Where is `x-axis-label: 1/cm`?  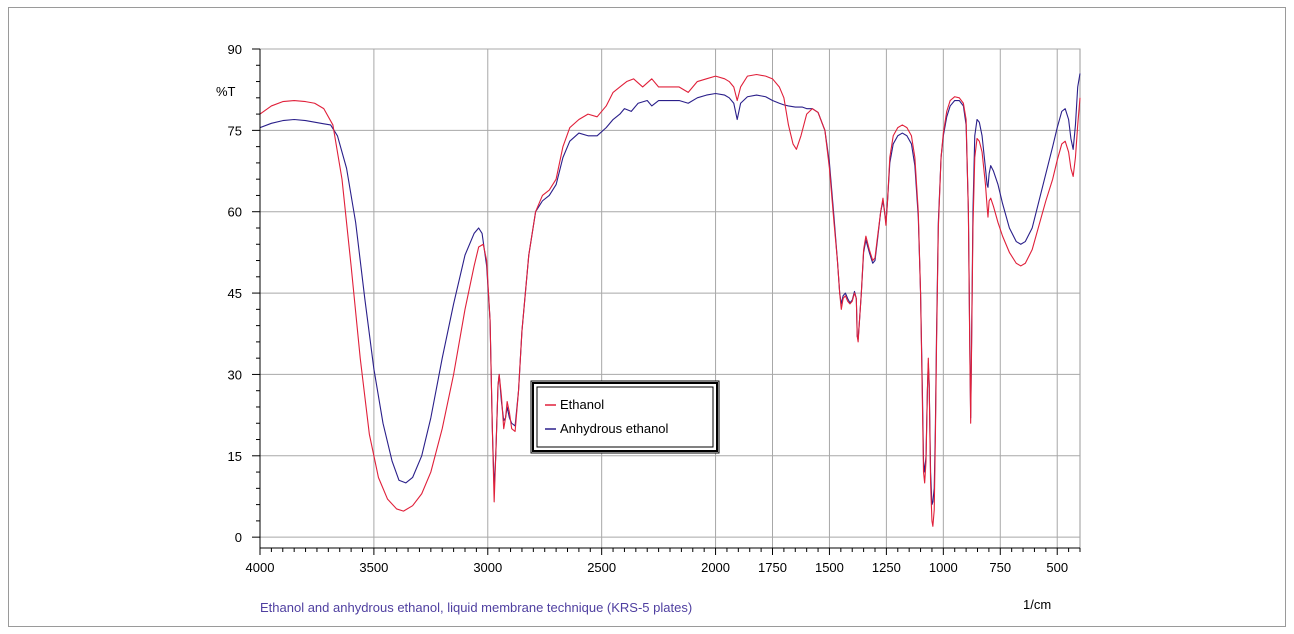 x-axis-label: 1/cm is located at coordinates (1037, 604).